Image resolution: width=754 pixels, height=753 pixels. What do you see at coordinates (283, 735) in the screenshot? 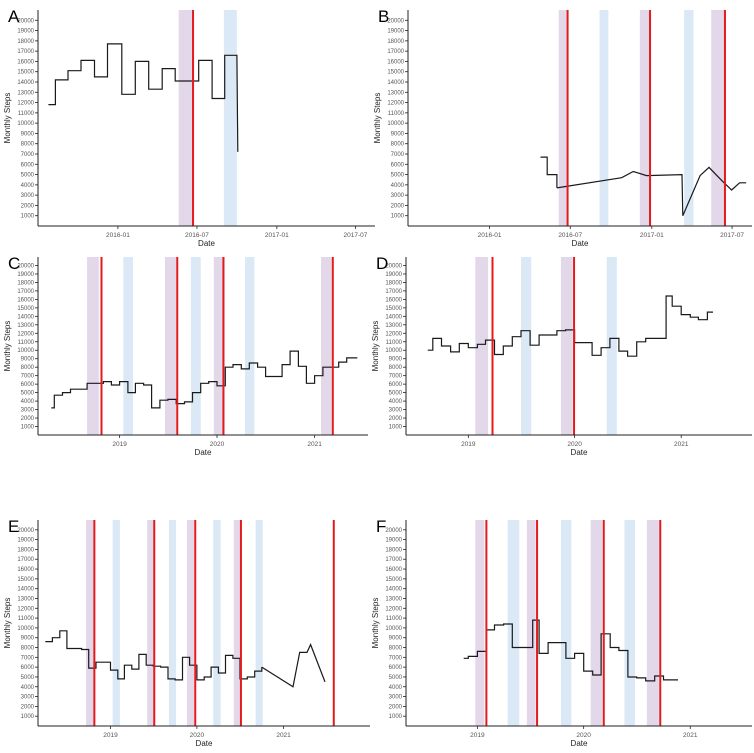
I see `x-tick-label: 2021` at bounding box center [283, 735].